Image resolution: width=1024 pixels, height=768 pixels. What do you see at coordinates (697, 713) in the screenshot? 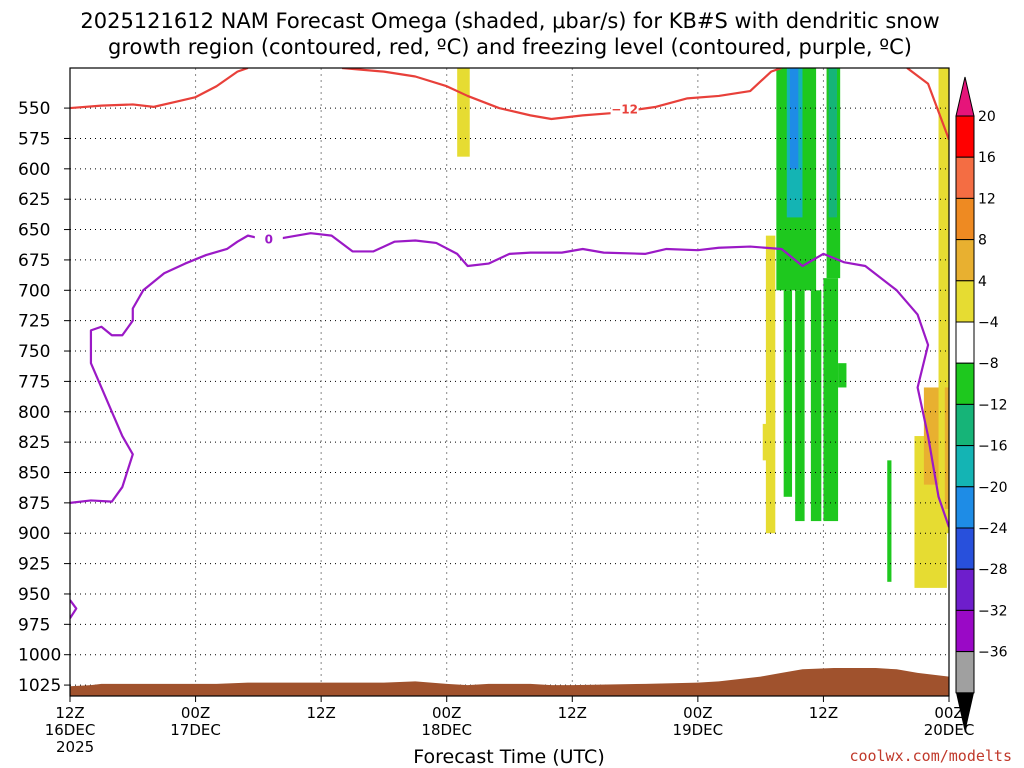
I see `x-tick-label-5-0: 00Z` at bounding box center [697, 713].